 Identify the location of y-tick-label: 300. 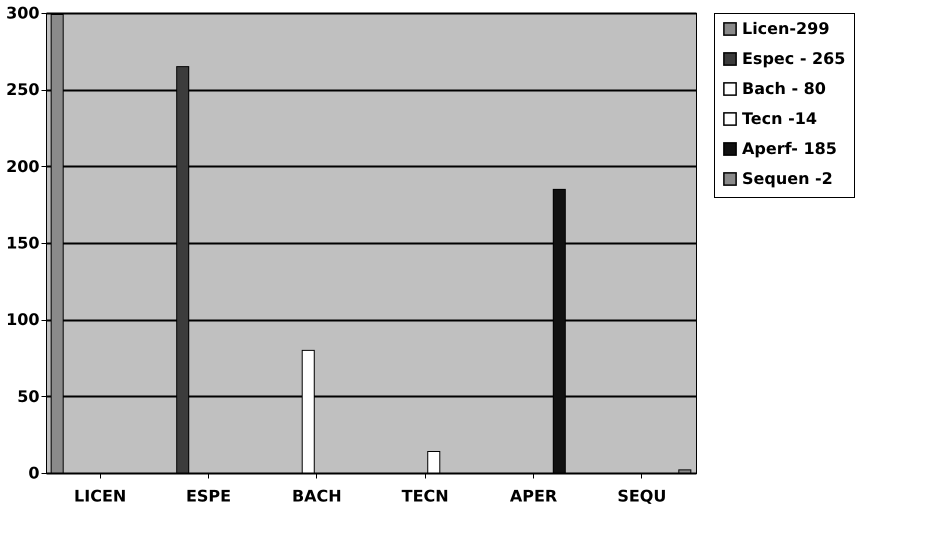
(23, 13).